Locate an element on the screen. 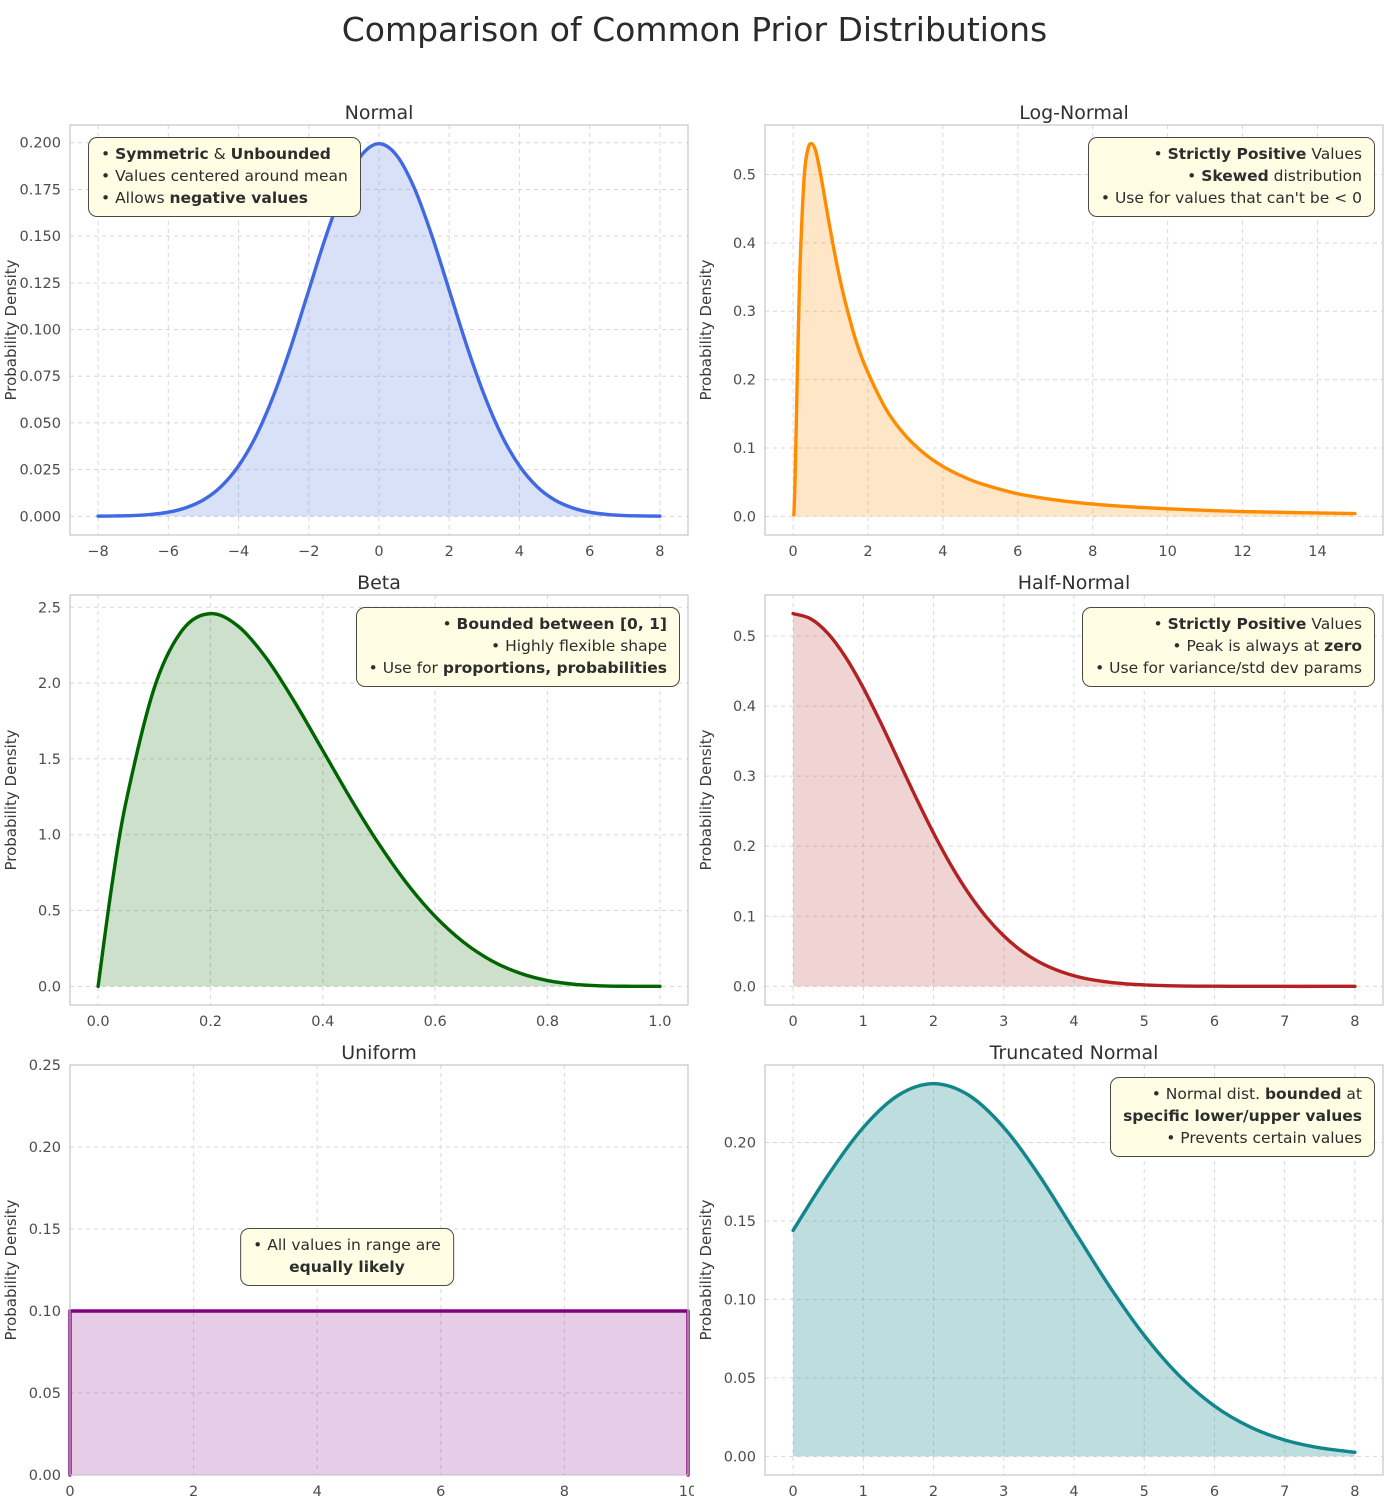 This screenshot has height=1509, width=1389. y-tick-label: 2.0 is located at coordinates (49, 684).